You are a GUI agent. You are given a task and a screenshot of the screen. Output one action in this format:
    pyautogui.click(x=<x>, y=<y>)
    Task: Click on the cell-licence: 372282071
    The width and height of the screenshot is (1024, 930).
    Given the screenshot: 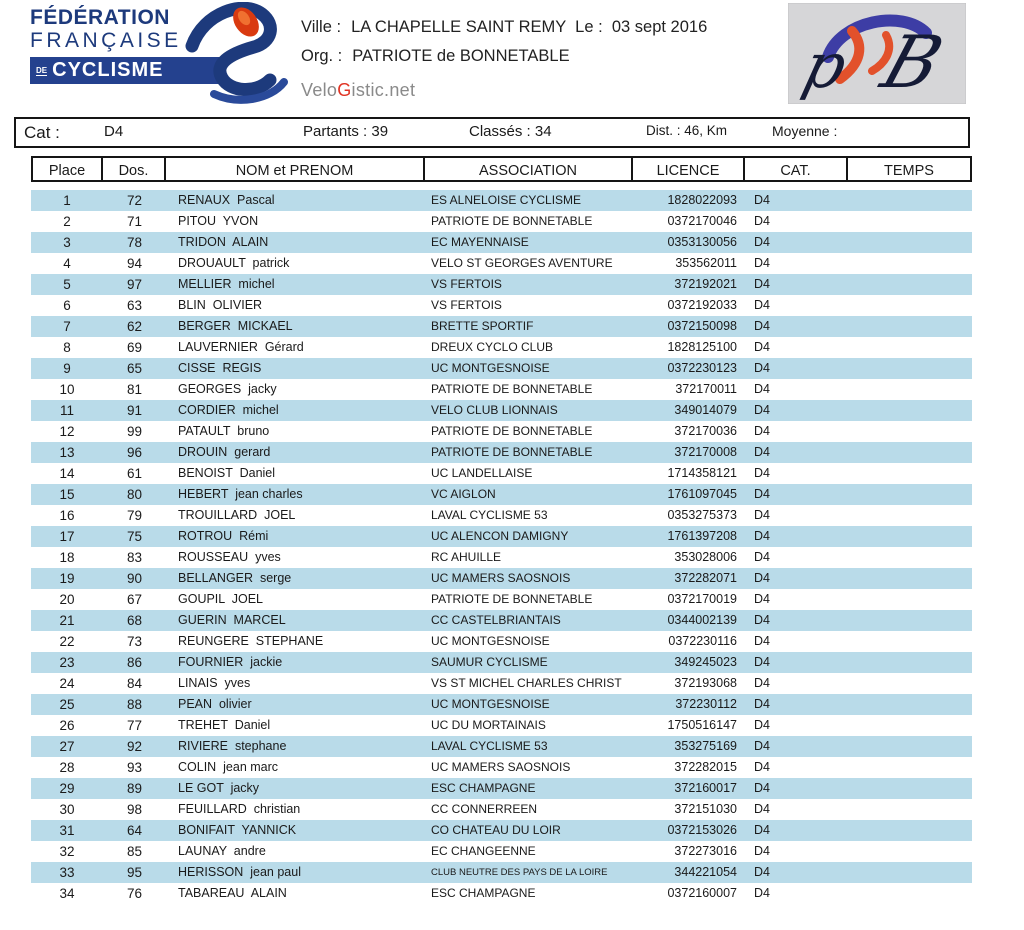 What is the action you would take?
    pyautogui.click(x=705, y=578)
    